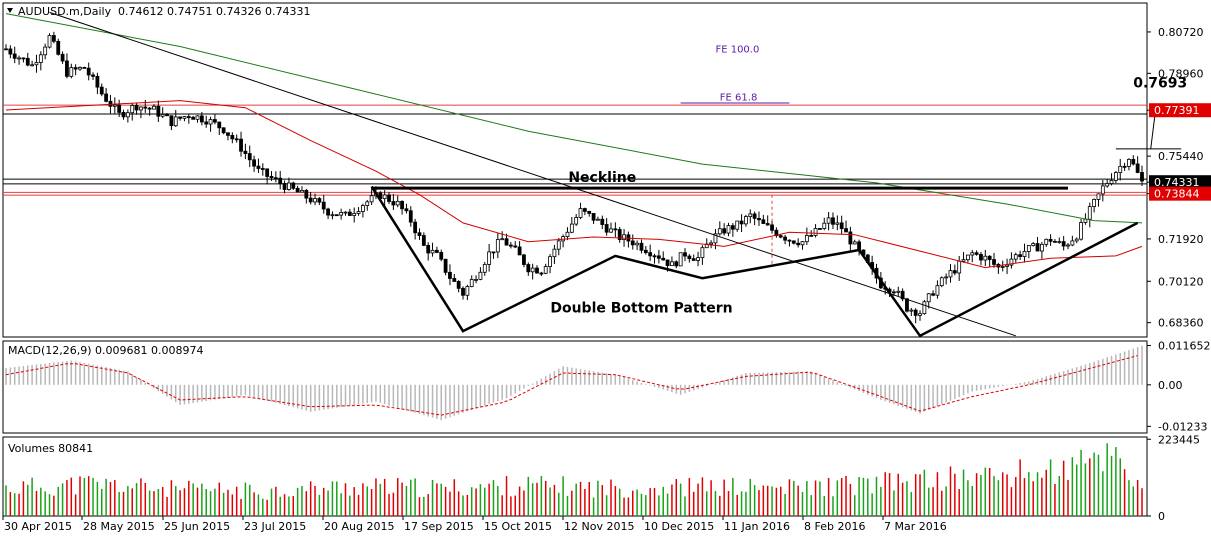 The width and height of the screenshot is (1211, 540). What do you see at coordinates (1170, 385) in the screenshot?
I see `macd-tick-label: 0.00` at bounding box center [1170, 385].